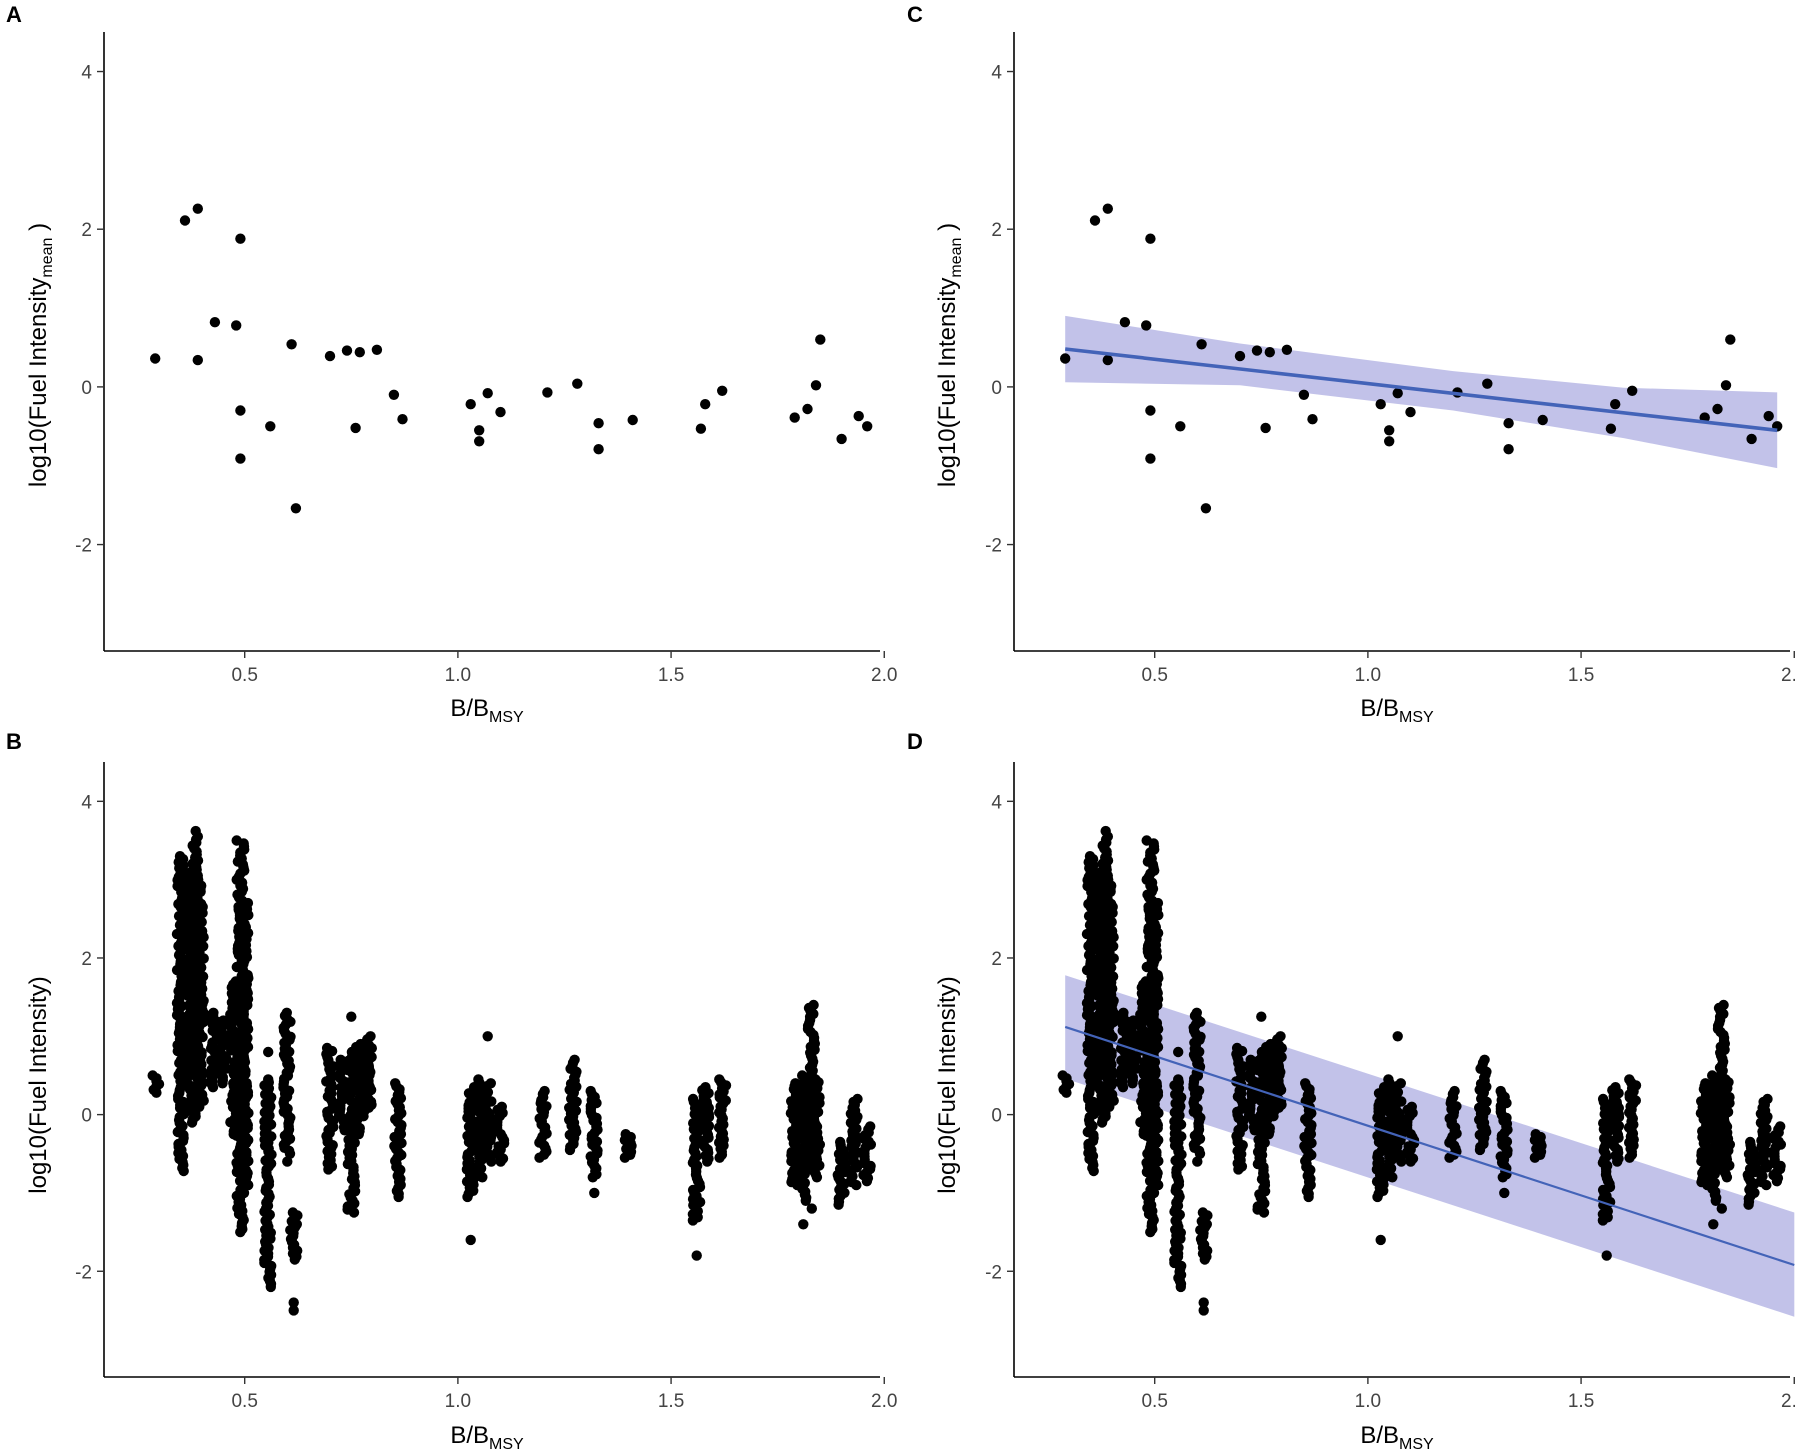 The width and height of the screenshot is (1795, 1452). I want to click on panel-d-x-tick-label: 2.0, so click(1788, 1401).